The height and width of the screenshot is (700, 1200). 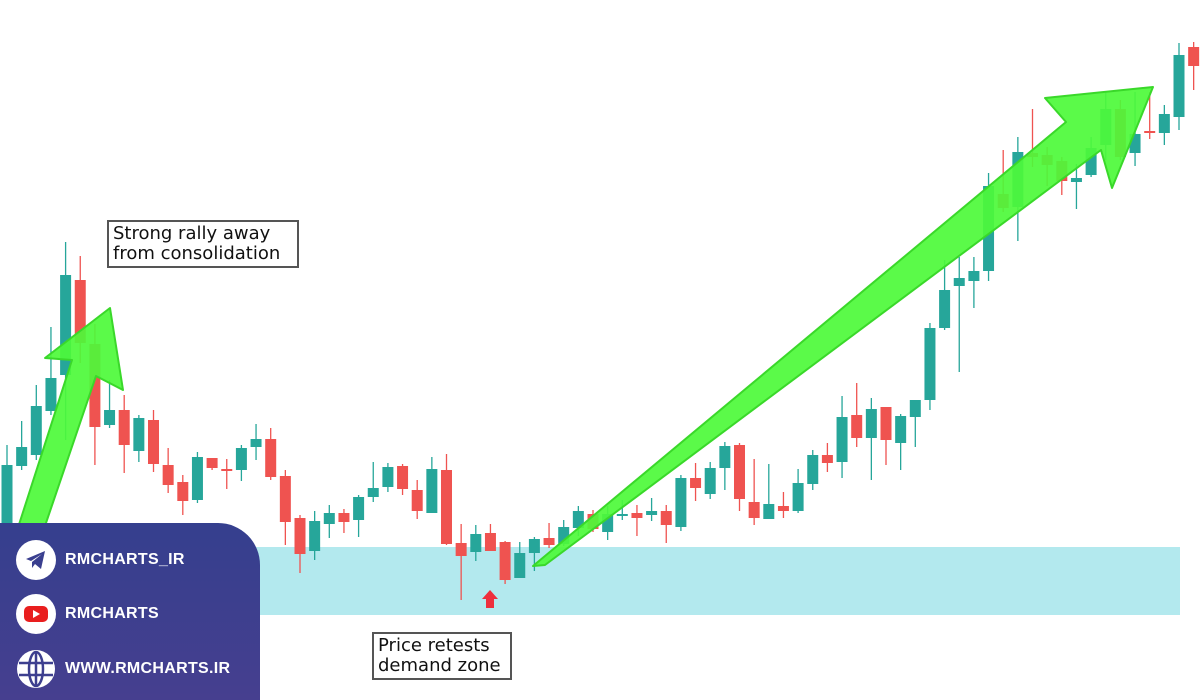 I want to click on telegram-icon, so click(x=36, y=560).